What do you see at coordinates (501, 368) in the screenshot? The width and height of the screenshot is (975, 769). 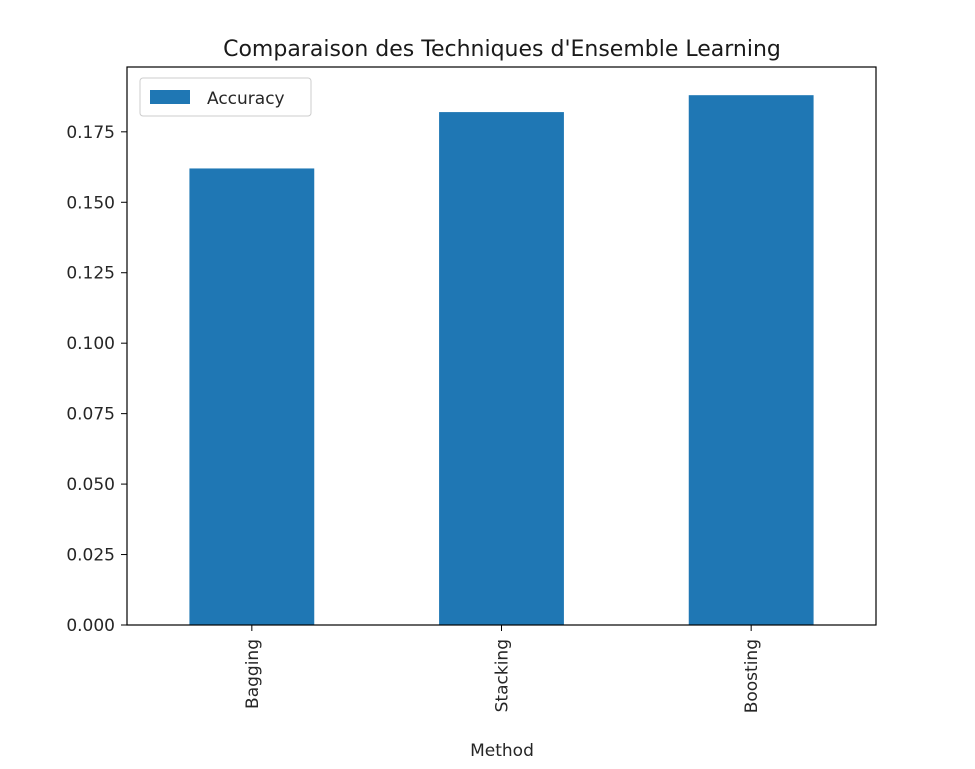 I see `bar-stacking` at bounding box center [501, 368].